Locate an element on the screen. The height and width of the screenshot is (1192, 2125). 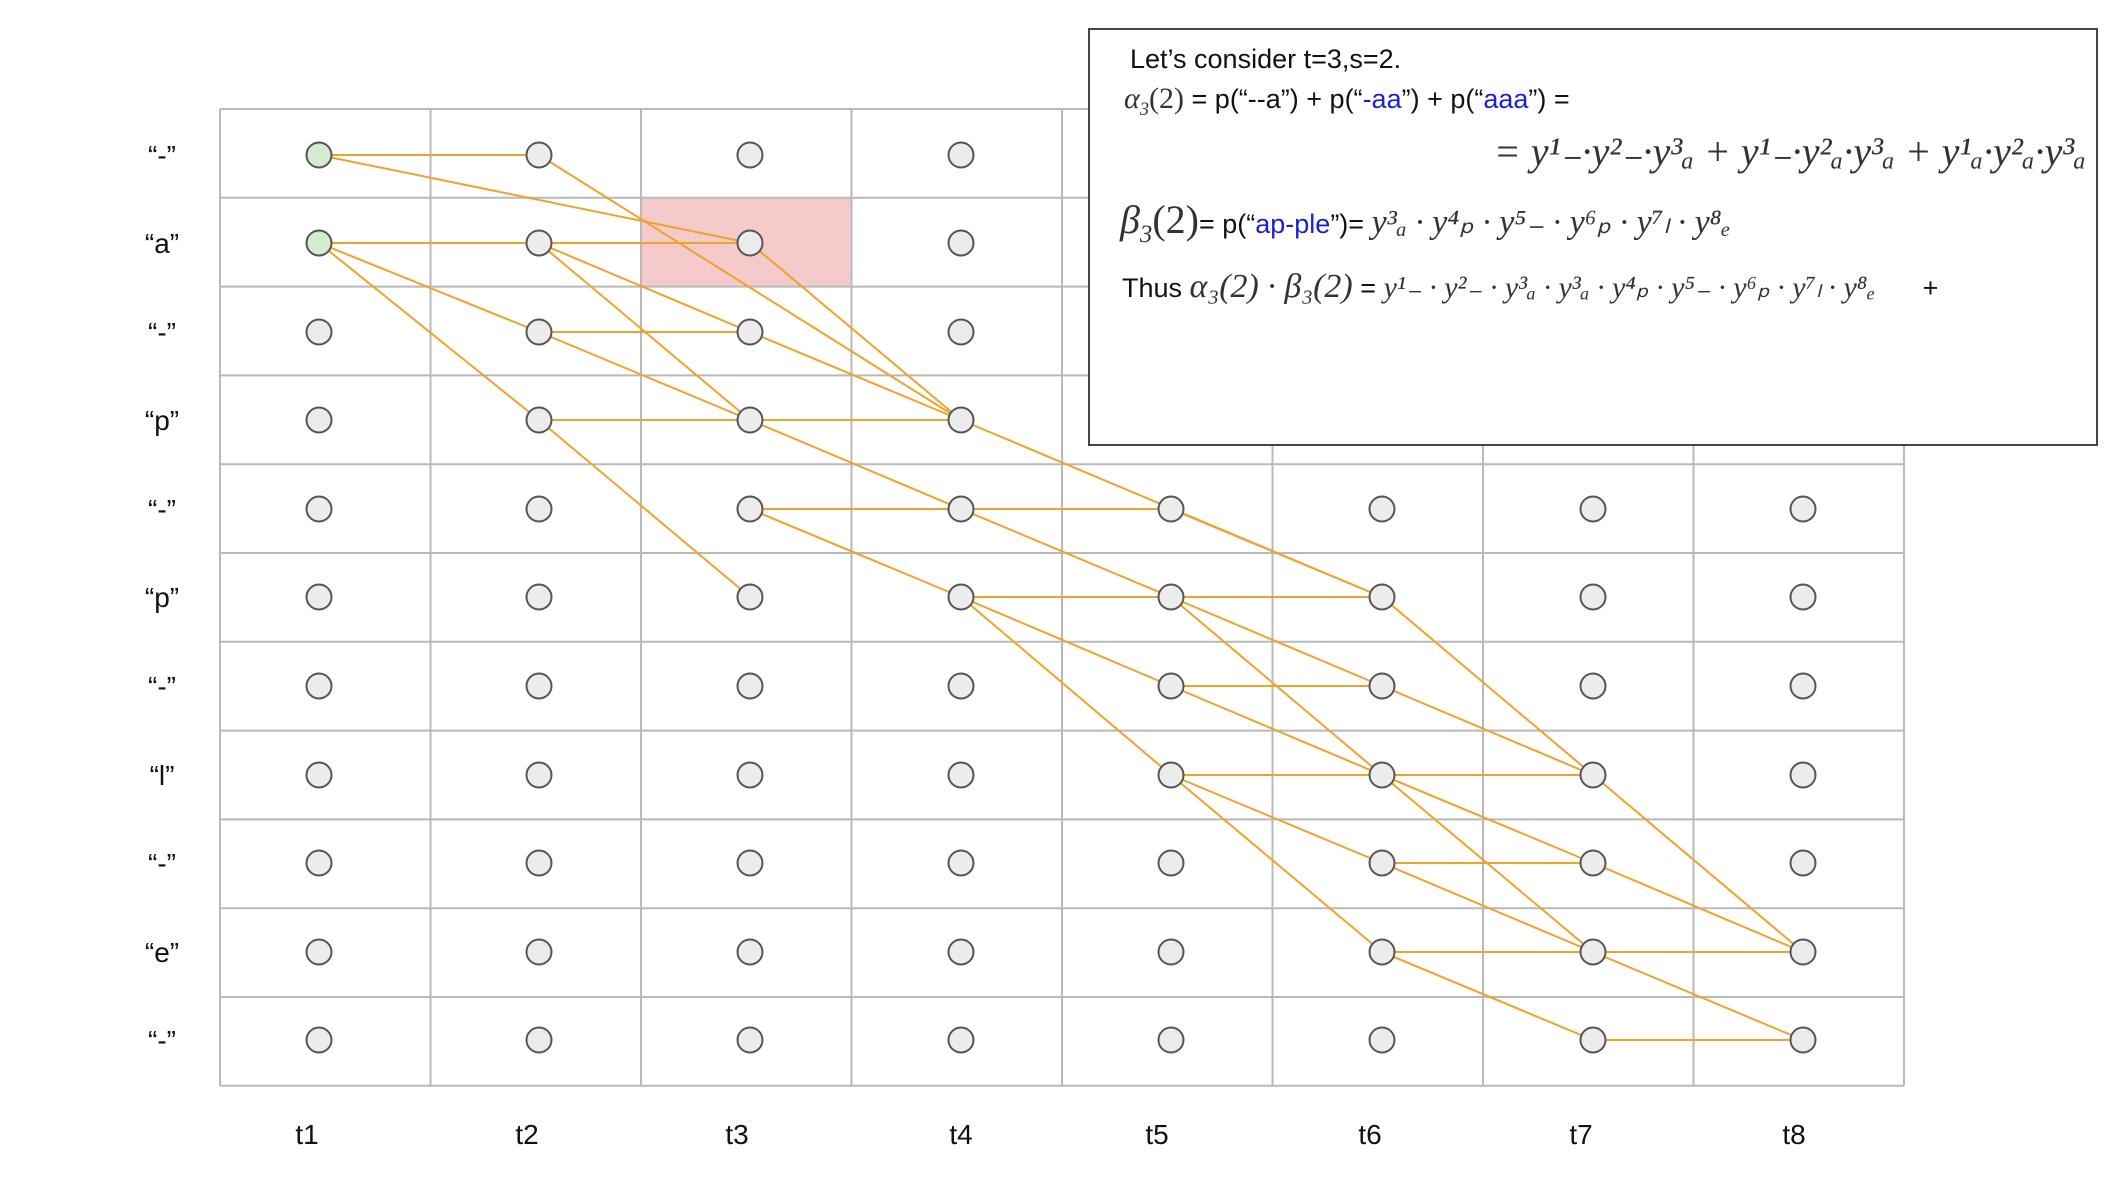
alpha-mid: ”) + p(“ is located at coordinates (1442, 99).